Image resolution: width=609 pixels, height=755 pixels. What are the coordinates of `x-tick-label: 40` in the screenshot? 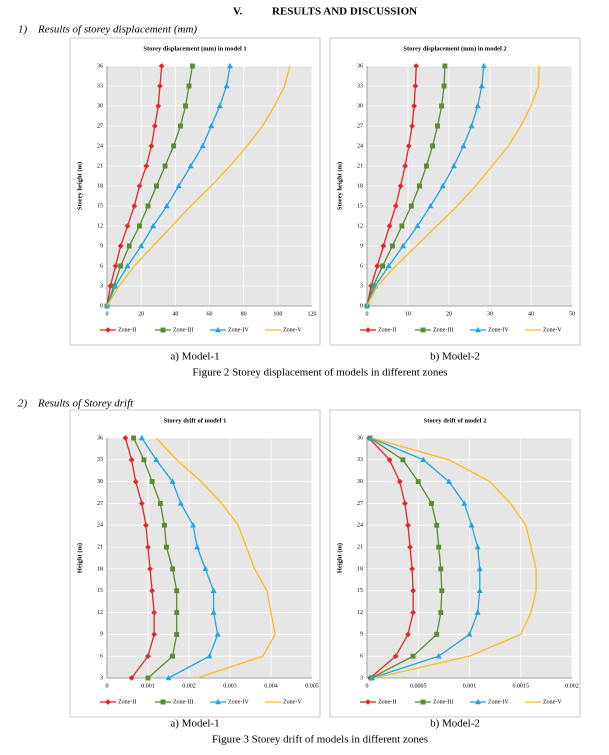 It's located at (175, 314).